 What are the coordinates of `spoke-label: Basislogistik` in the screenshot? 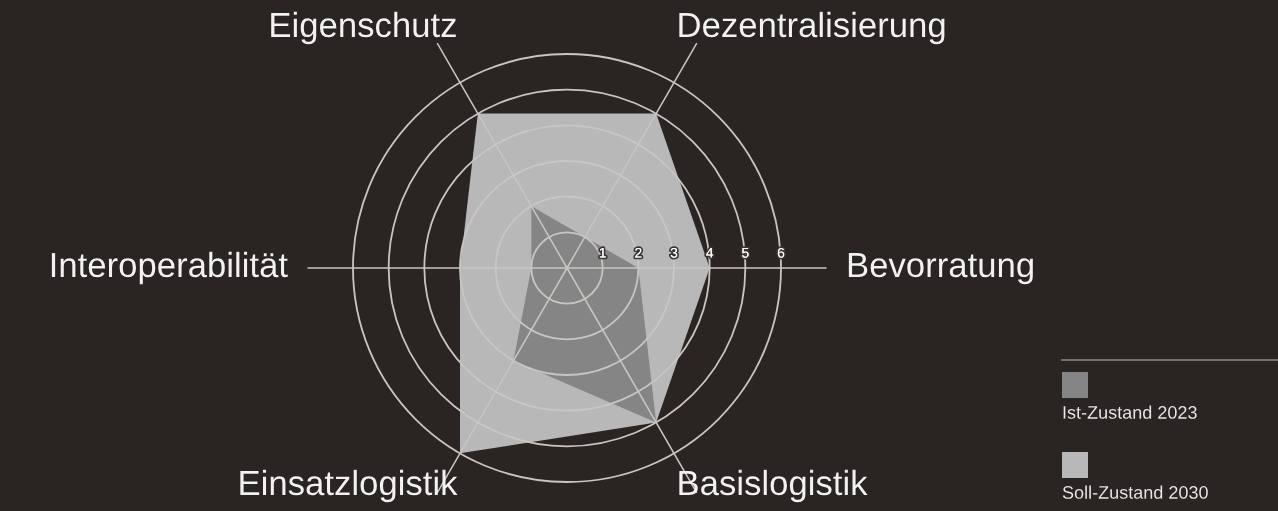 It's located at (773, 486).